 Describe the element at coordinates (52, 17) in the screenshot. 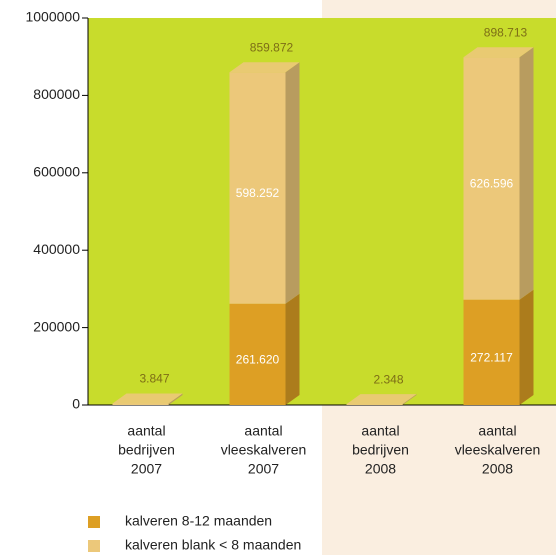

I see `y-tick-label: 1000000` at that location.